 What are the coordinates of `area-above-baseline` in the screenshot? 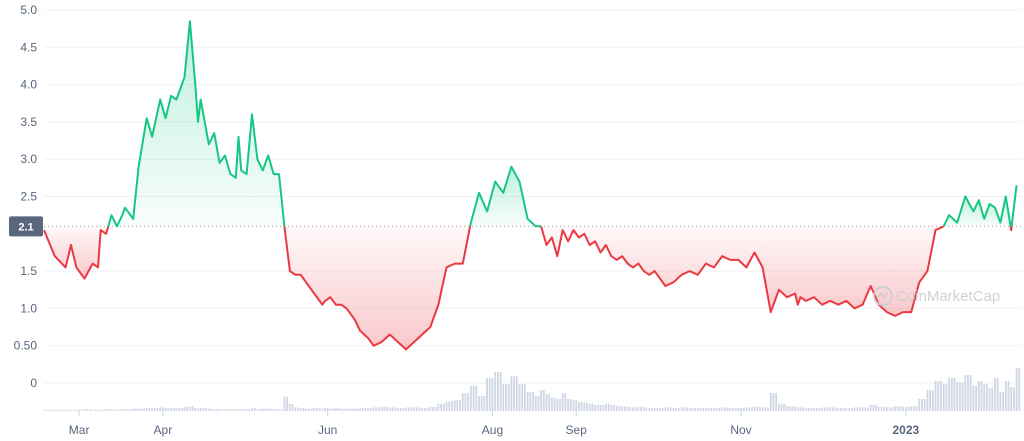 It's located at (196, 124).